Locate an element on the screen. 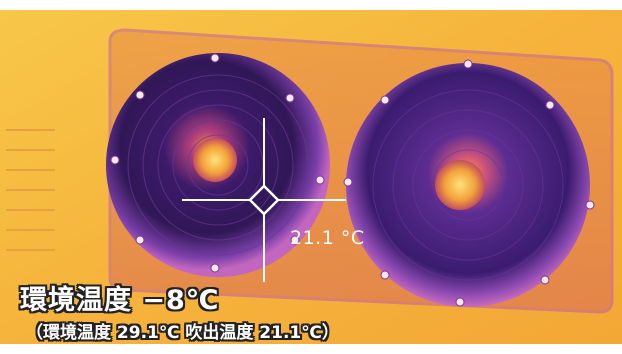  left-fan-hub is located at coordinates (215, 160).